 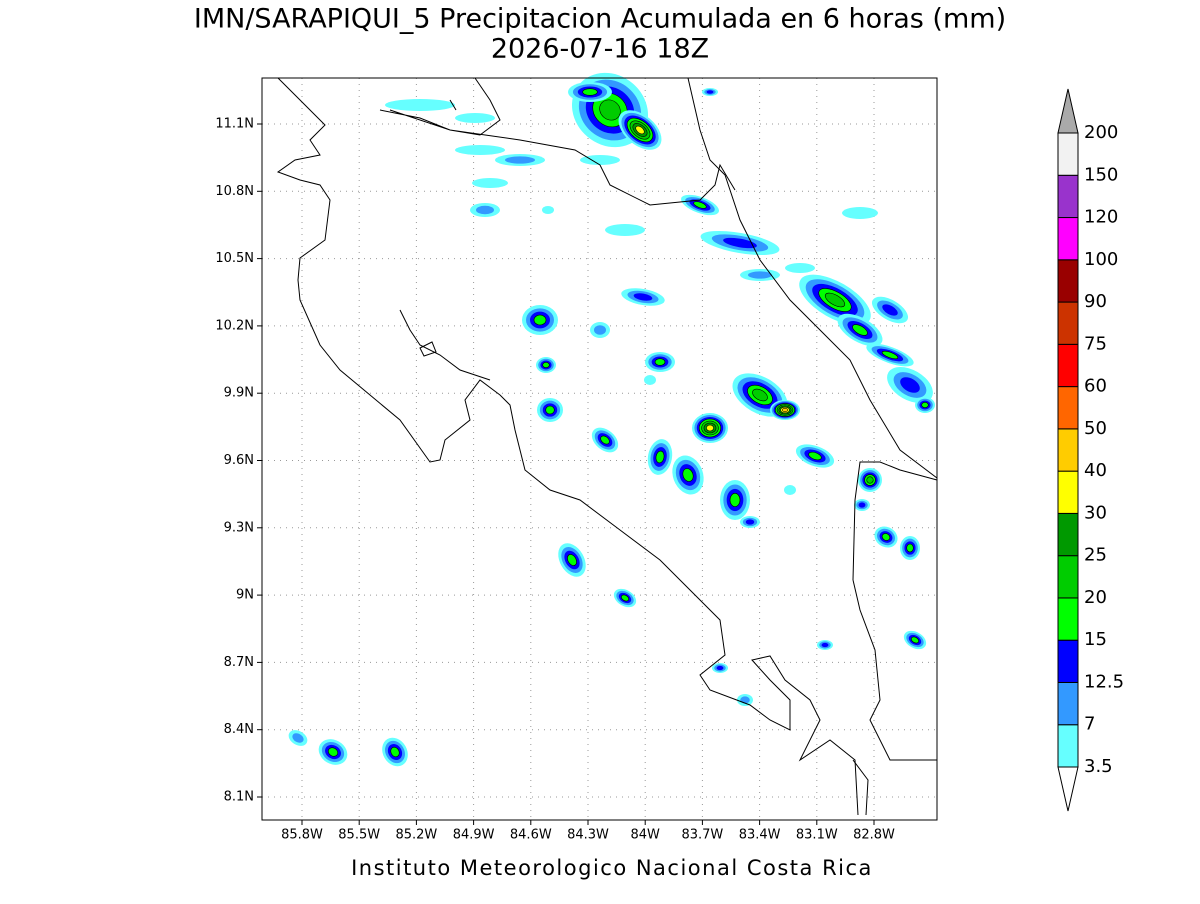 What do you see at coordinates (416, 835) in the screenshot?
I see `lon-tick-label: 85.2W` at bounding box center [416, 835].